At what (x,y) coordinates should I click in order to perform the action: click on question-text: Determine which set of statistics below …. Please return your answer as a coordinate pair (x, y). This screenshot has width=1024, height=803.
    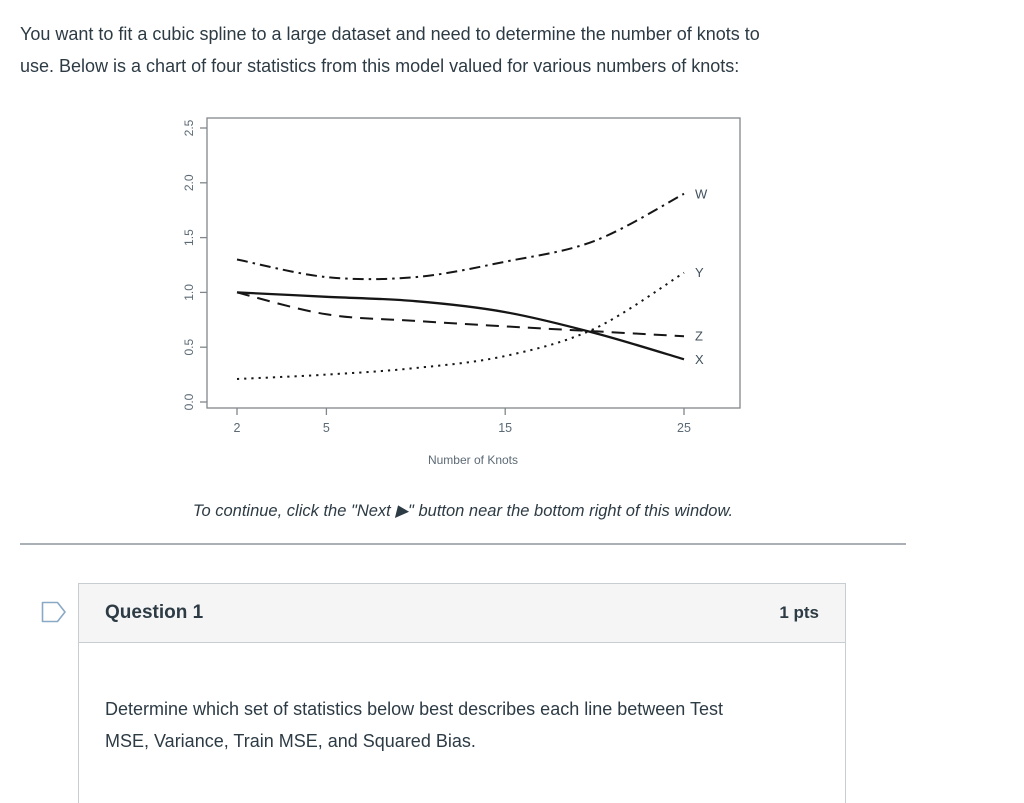
    Looking at the image, I should click on (462, 725).